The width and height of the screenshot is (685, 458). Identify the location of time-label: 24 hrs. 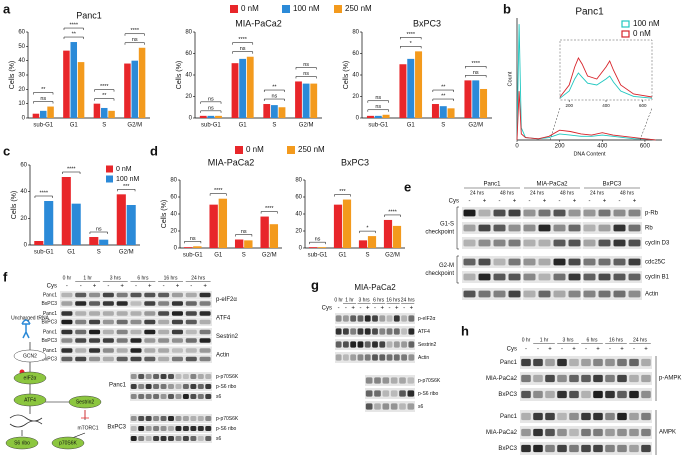
(640, 340).